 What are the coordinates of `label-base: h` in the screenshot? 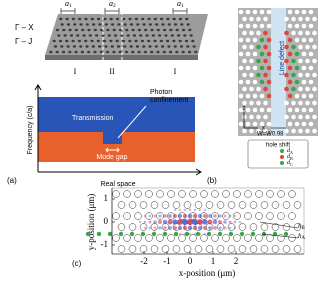 It's located at (300, 236).